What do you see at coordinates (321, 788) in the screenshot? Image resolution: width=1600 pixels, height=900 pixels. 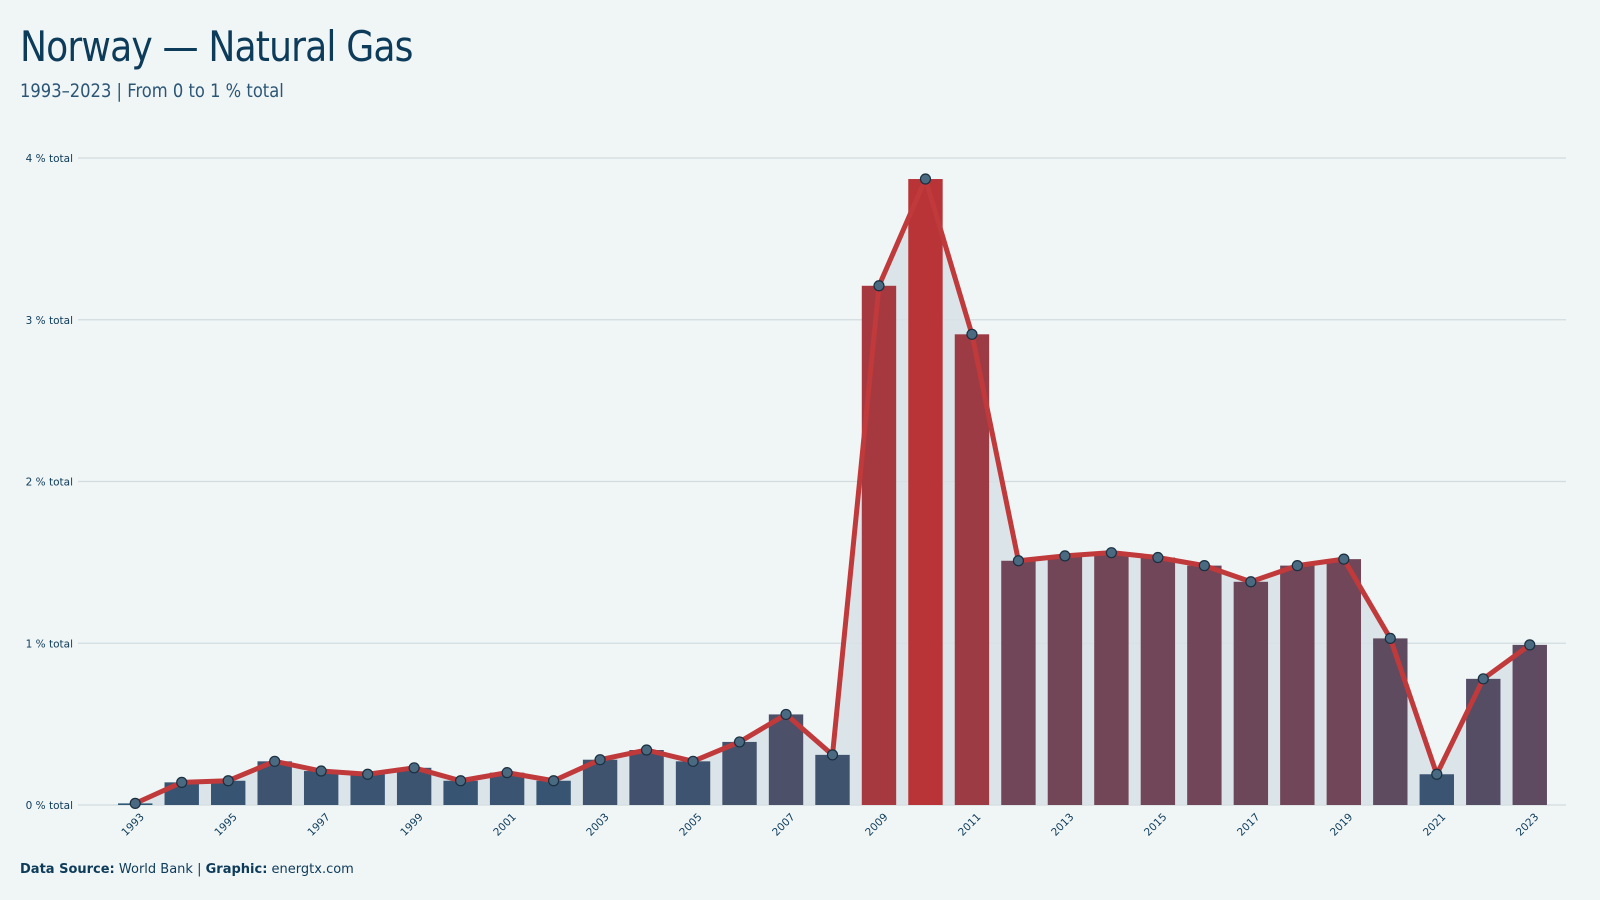 I see `bar-1997` at bounding box center [321, 788].